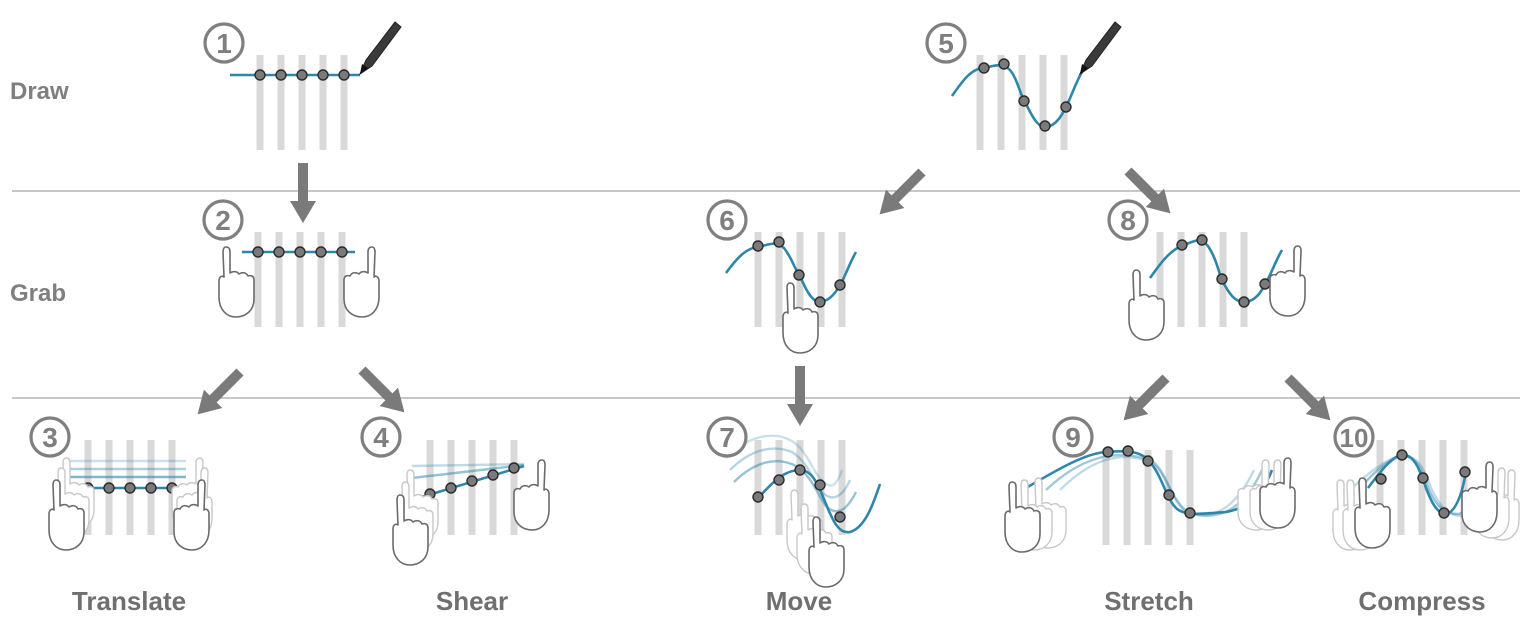 Image resolution: width=1530 pixels, height=626 pixels. Describe the element at coordinates (799, 601) in the screenshot. I see `label-move: Move` at that location.